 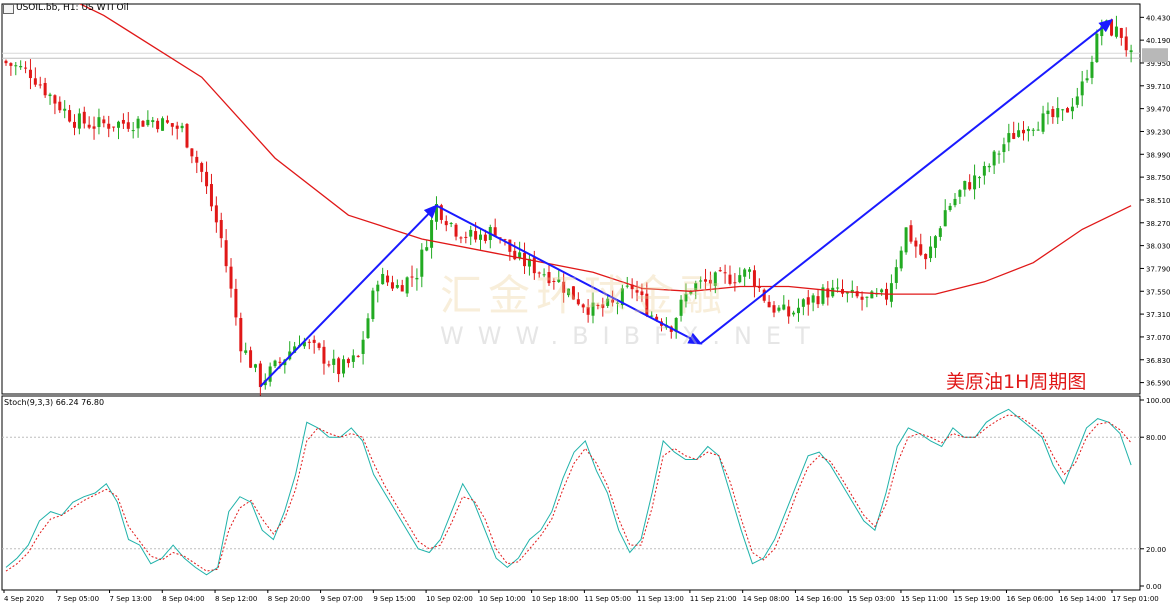 I want to click on time-axis-label: 9 Sep 07:00, so click(x=342, y=599).